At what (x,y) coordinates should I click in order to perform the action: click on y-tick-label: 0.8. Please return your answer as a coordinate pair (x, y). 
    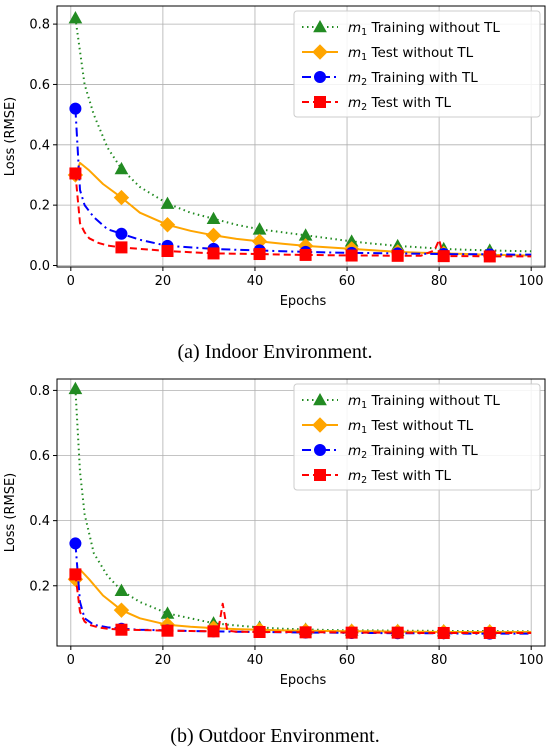
    Looking at the image, I should click on (39, 25).